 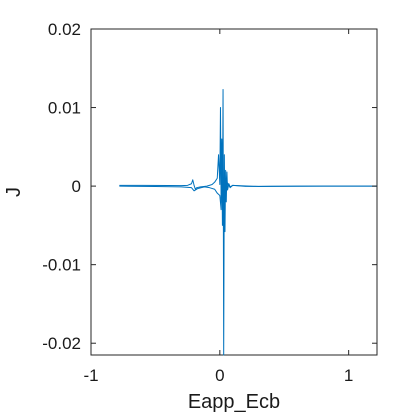 I want to click on y-tick-label: -0.01, so click(x=61, y=265).